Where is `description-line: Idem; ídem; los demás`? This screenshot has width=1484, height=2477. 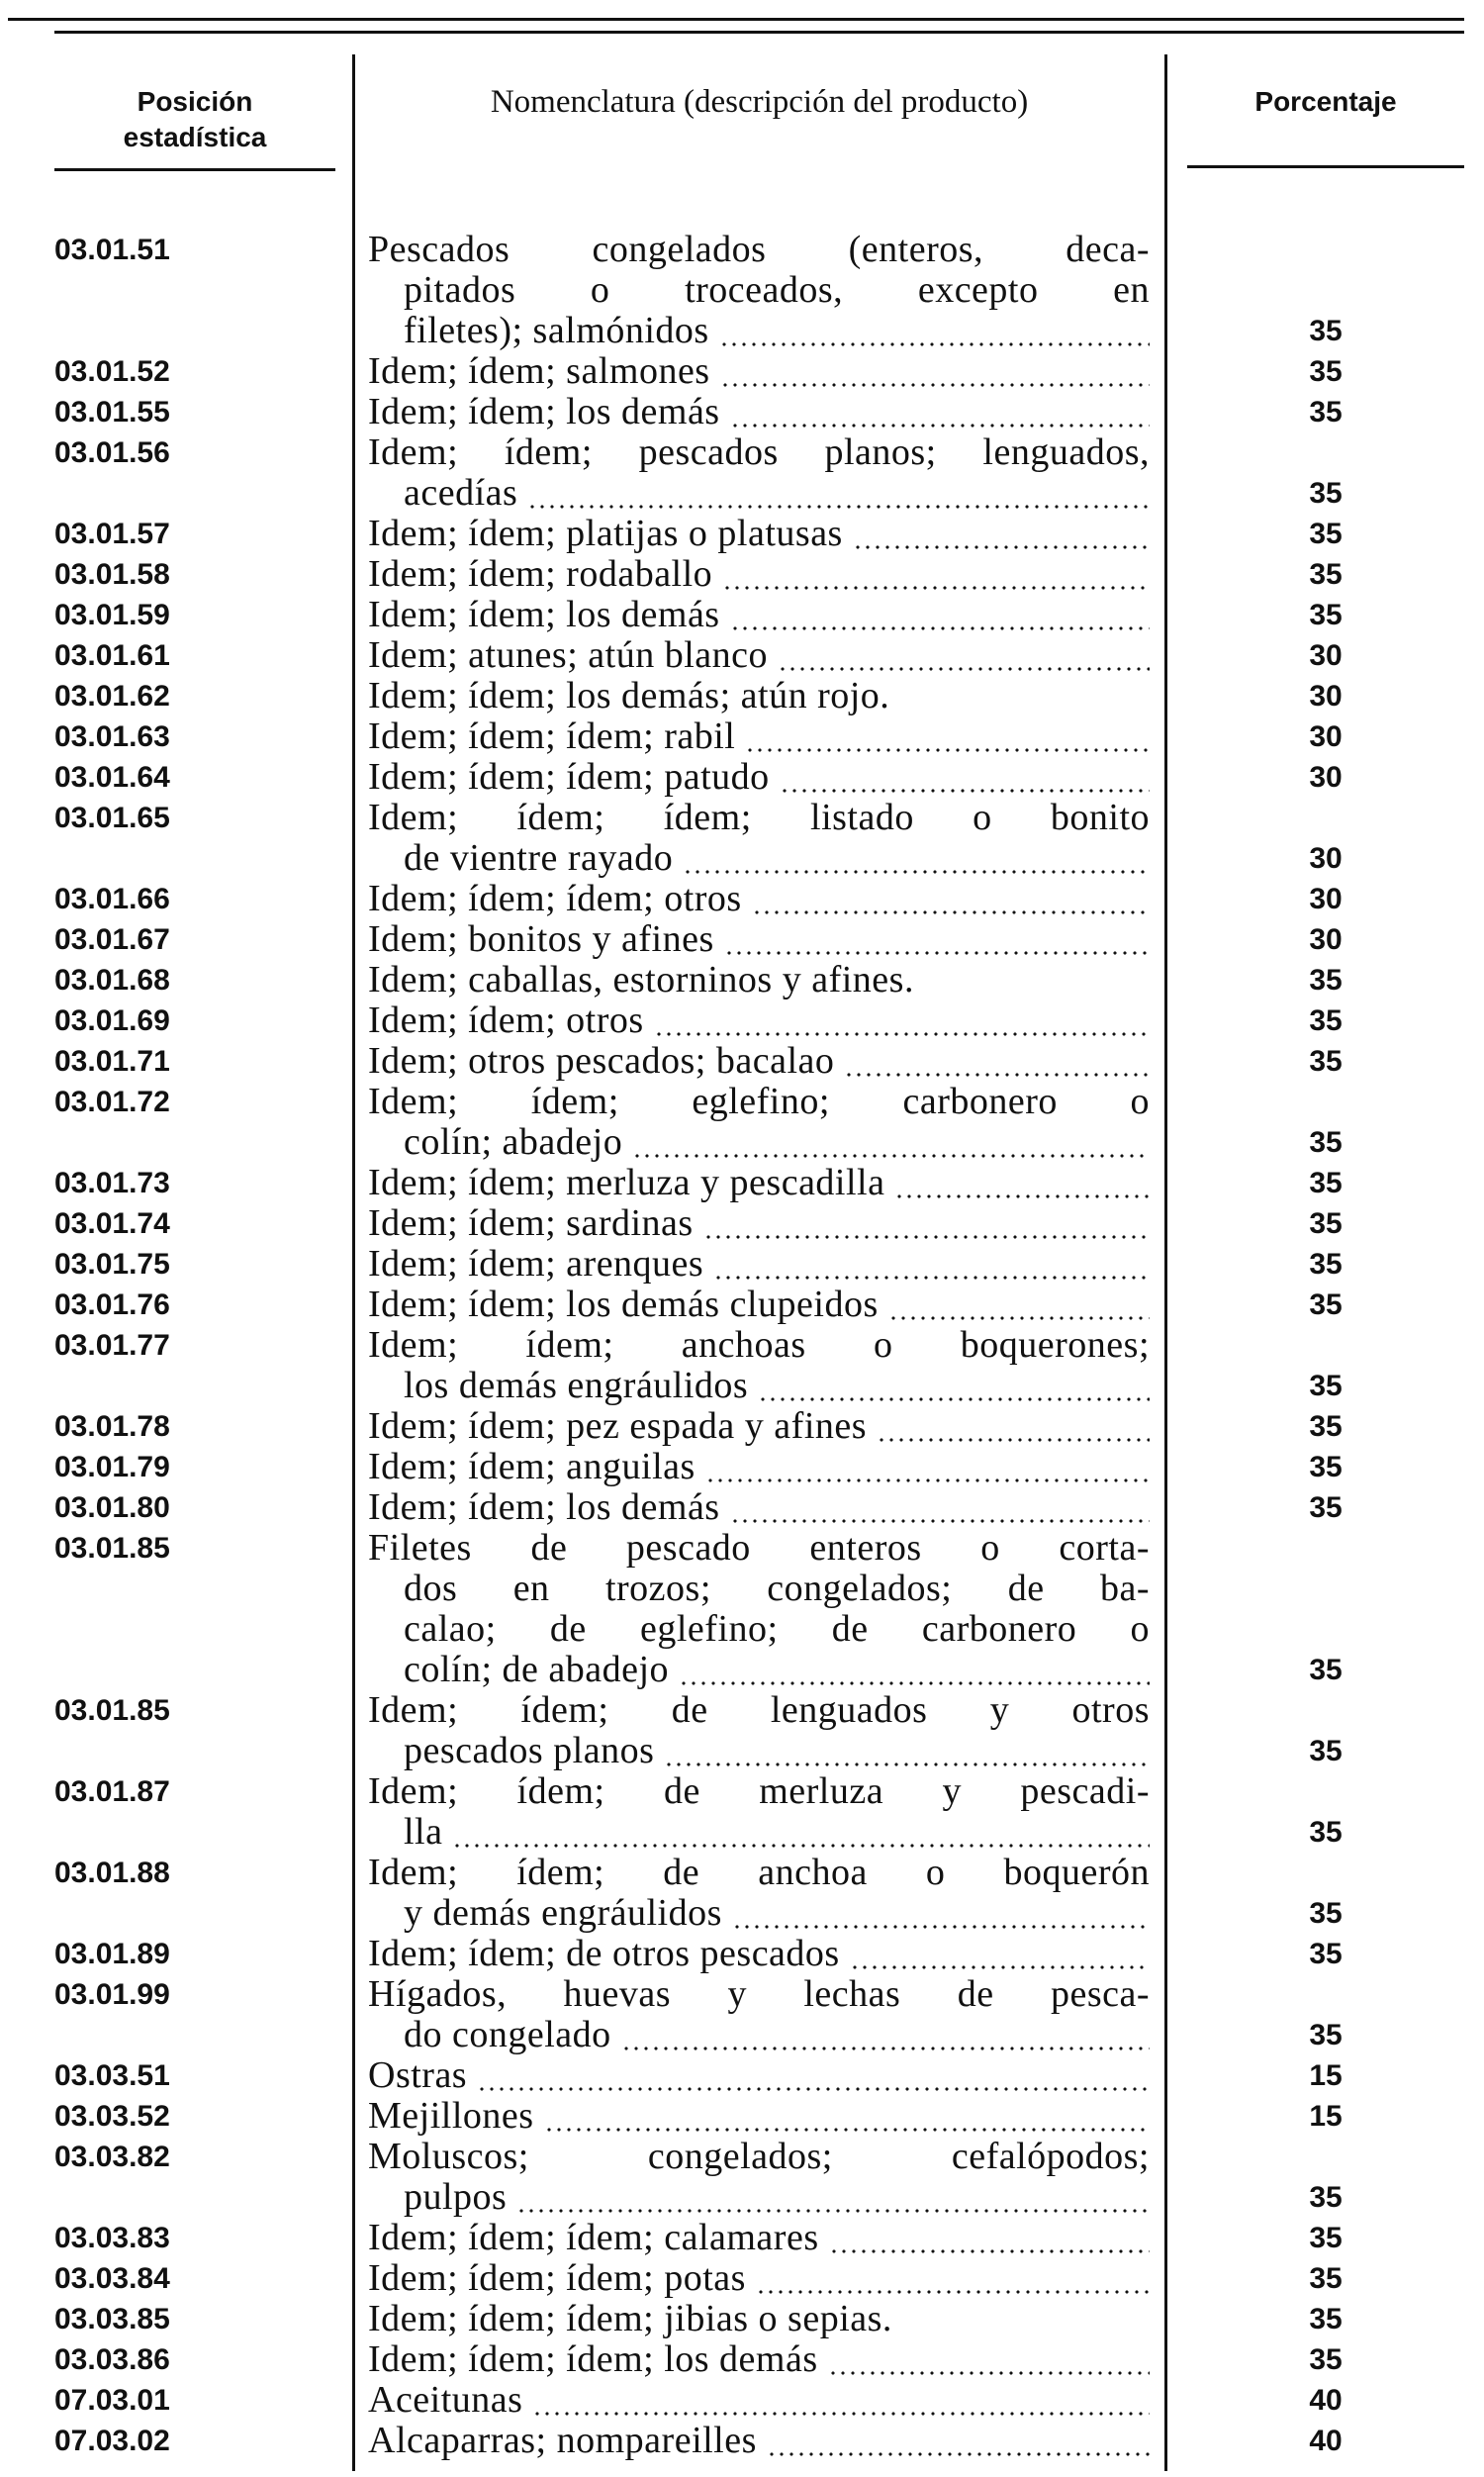
description-line: Idem; ídem; los demás is located at coordinates (759, 412).